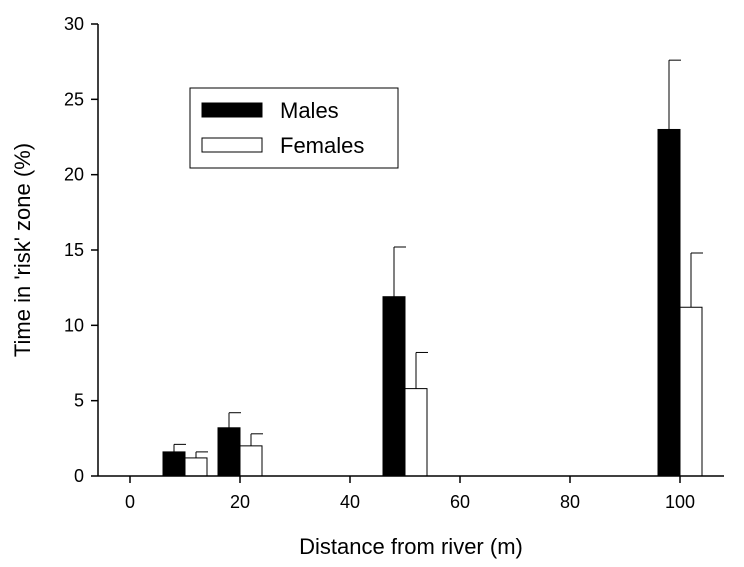 This screenshot has width=744, height=567. I want to click on x-tick-label: 60, so click(460, 502).